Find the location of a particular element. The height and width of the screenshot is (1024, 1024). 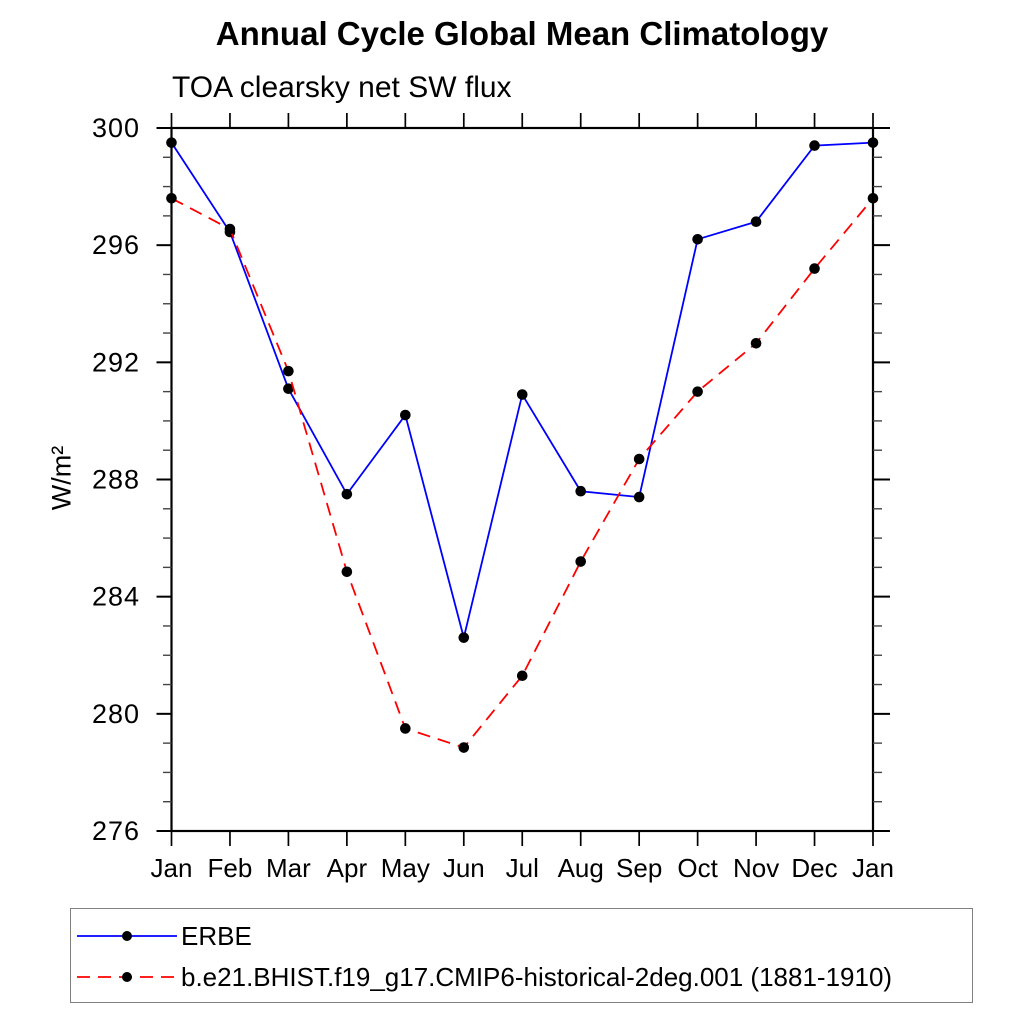

y-tick-label: 276 is located at coordinates (116, 831).